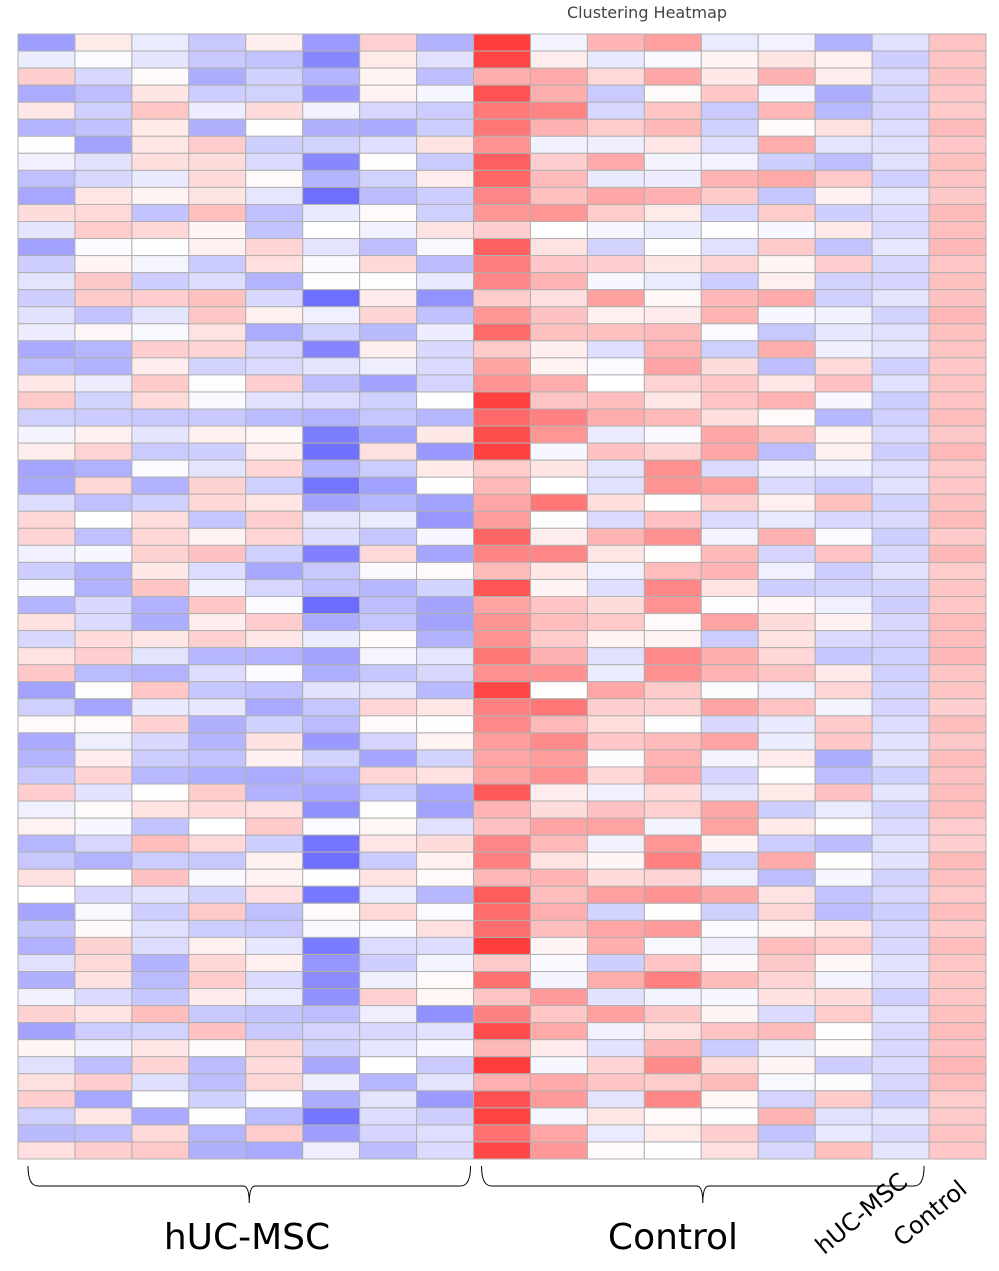 This screenshot has width=999, height=1271. I want to click on group-brackets, so click(476, 1184).